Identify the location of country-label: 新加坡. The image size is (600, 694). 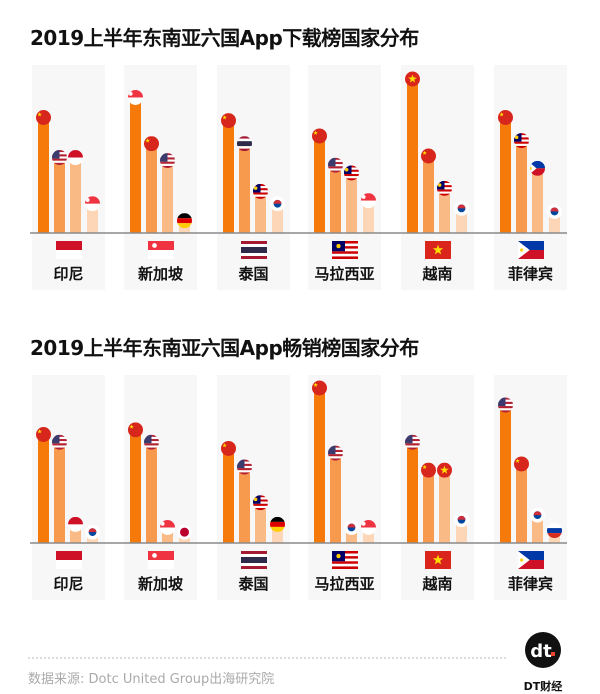
(160, 274).